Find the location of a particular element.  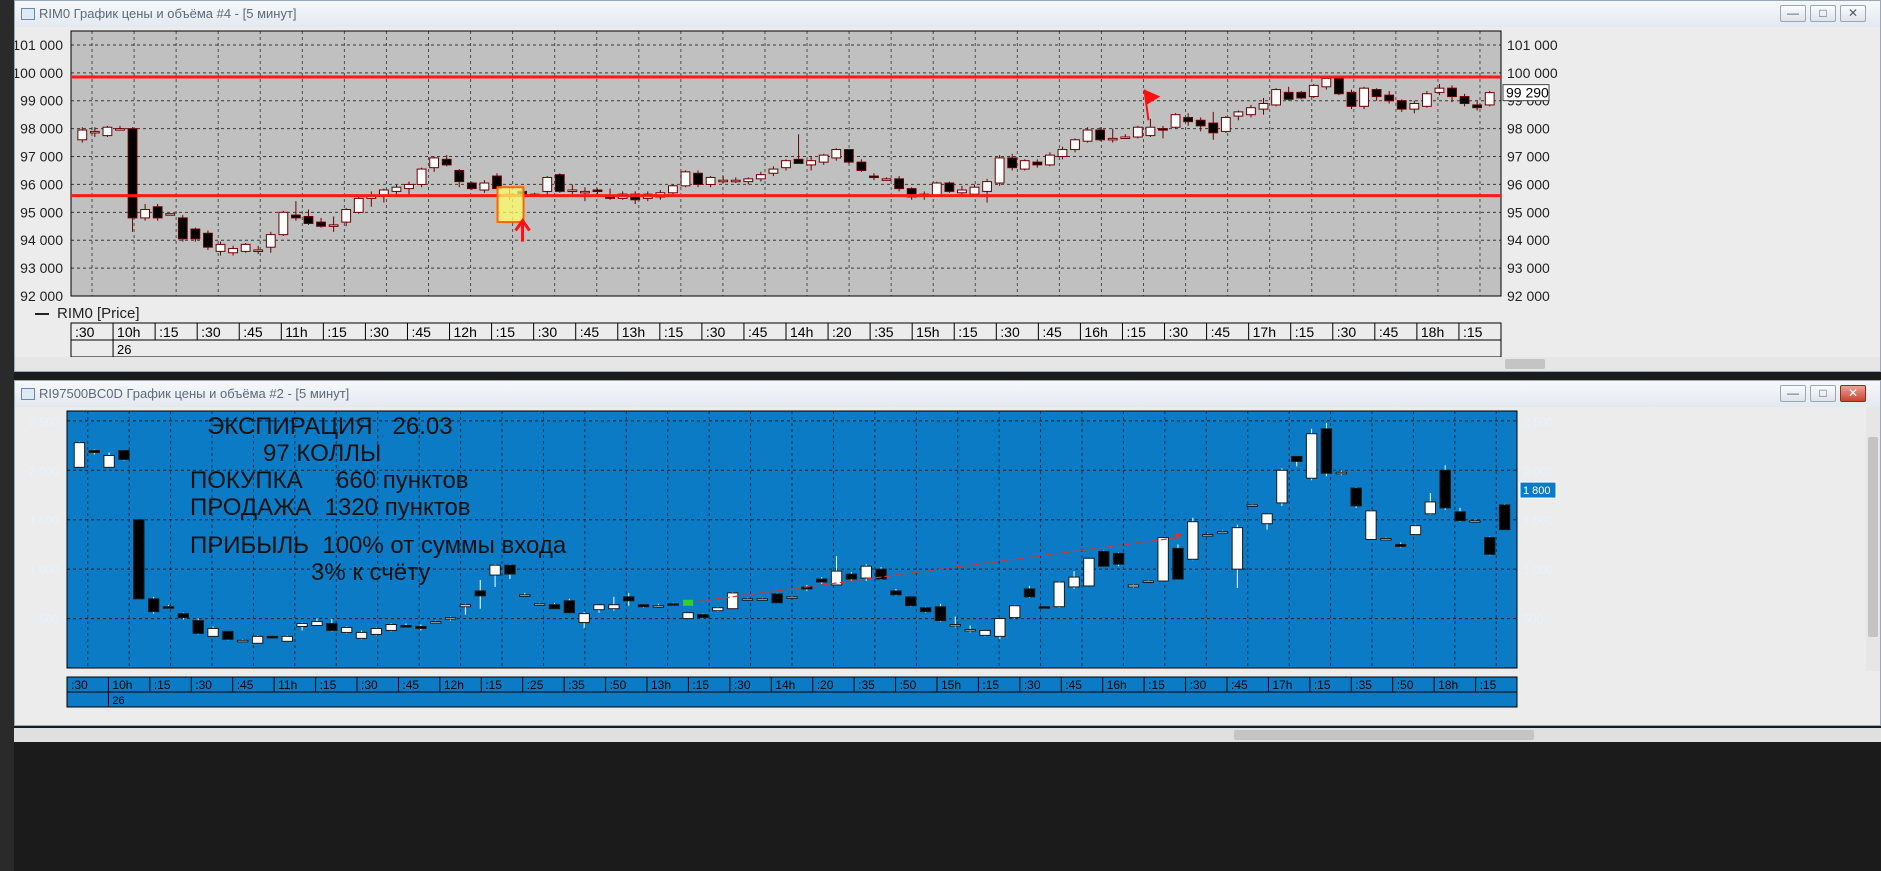

time-label: 11h is located at coordinates (287, 685).